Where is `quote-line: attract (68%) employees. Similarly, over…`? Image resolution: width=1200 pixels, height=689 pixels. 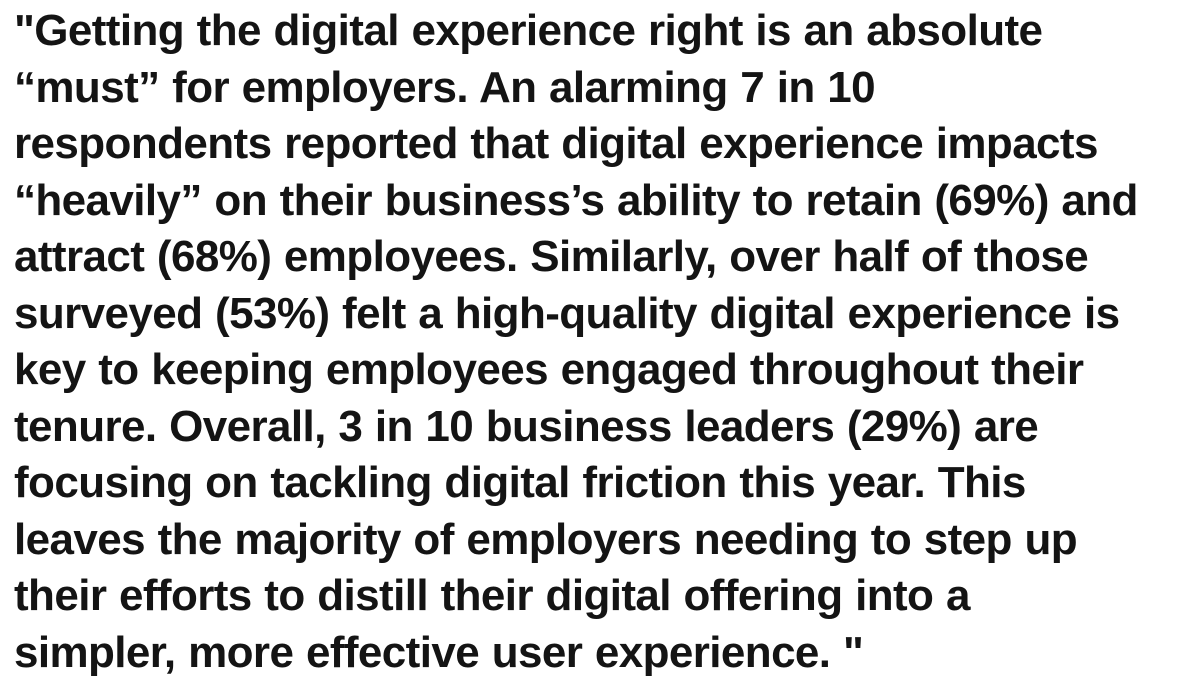 quote-line: attract (68%) employees. Similarly, over… is located at coordinates (551, 256).